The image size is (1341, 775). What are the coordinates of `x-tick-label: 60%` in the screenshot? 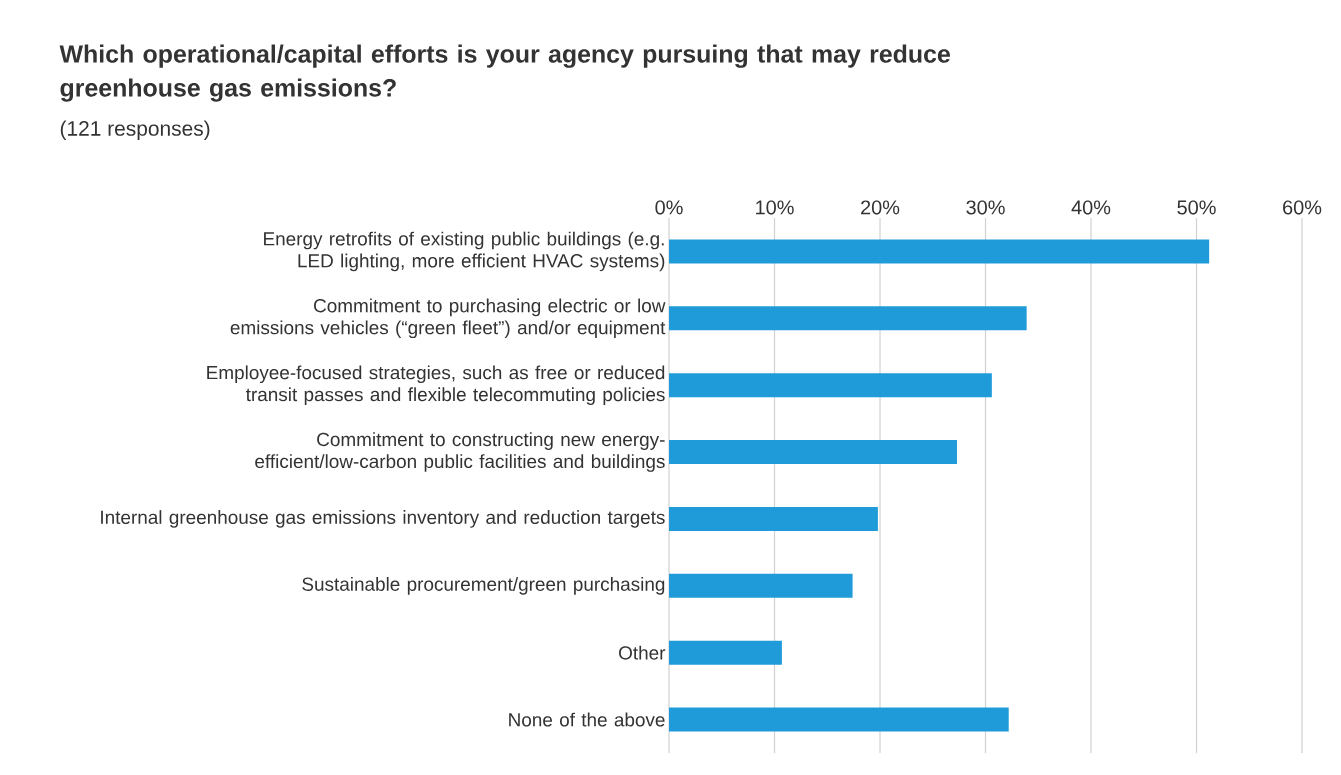 It's located at (1302, 207).